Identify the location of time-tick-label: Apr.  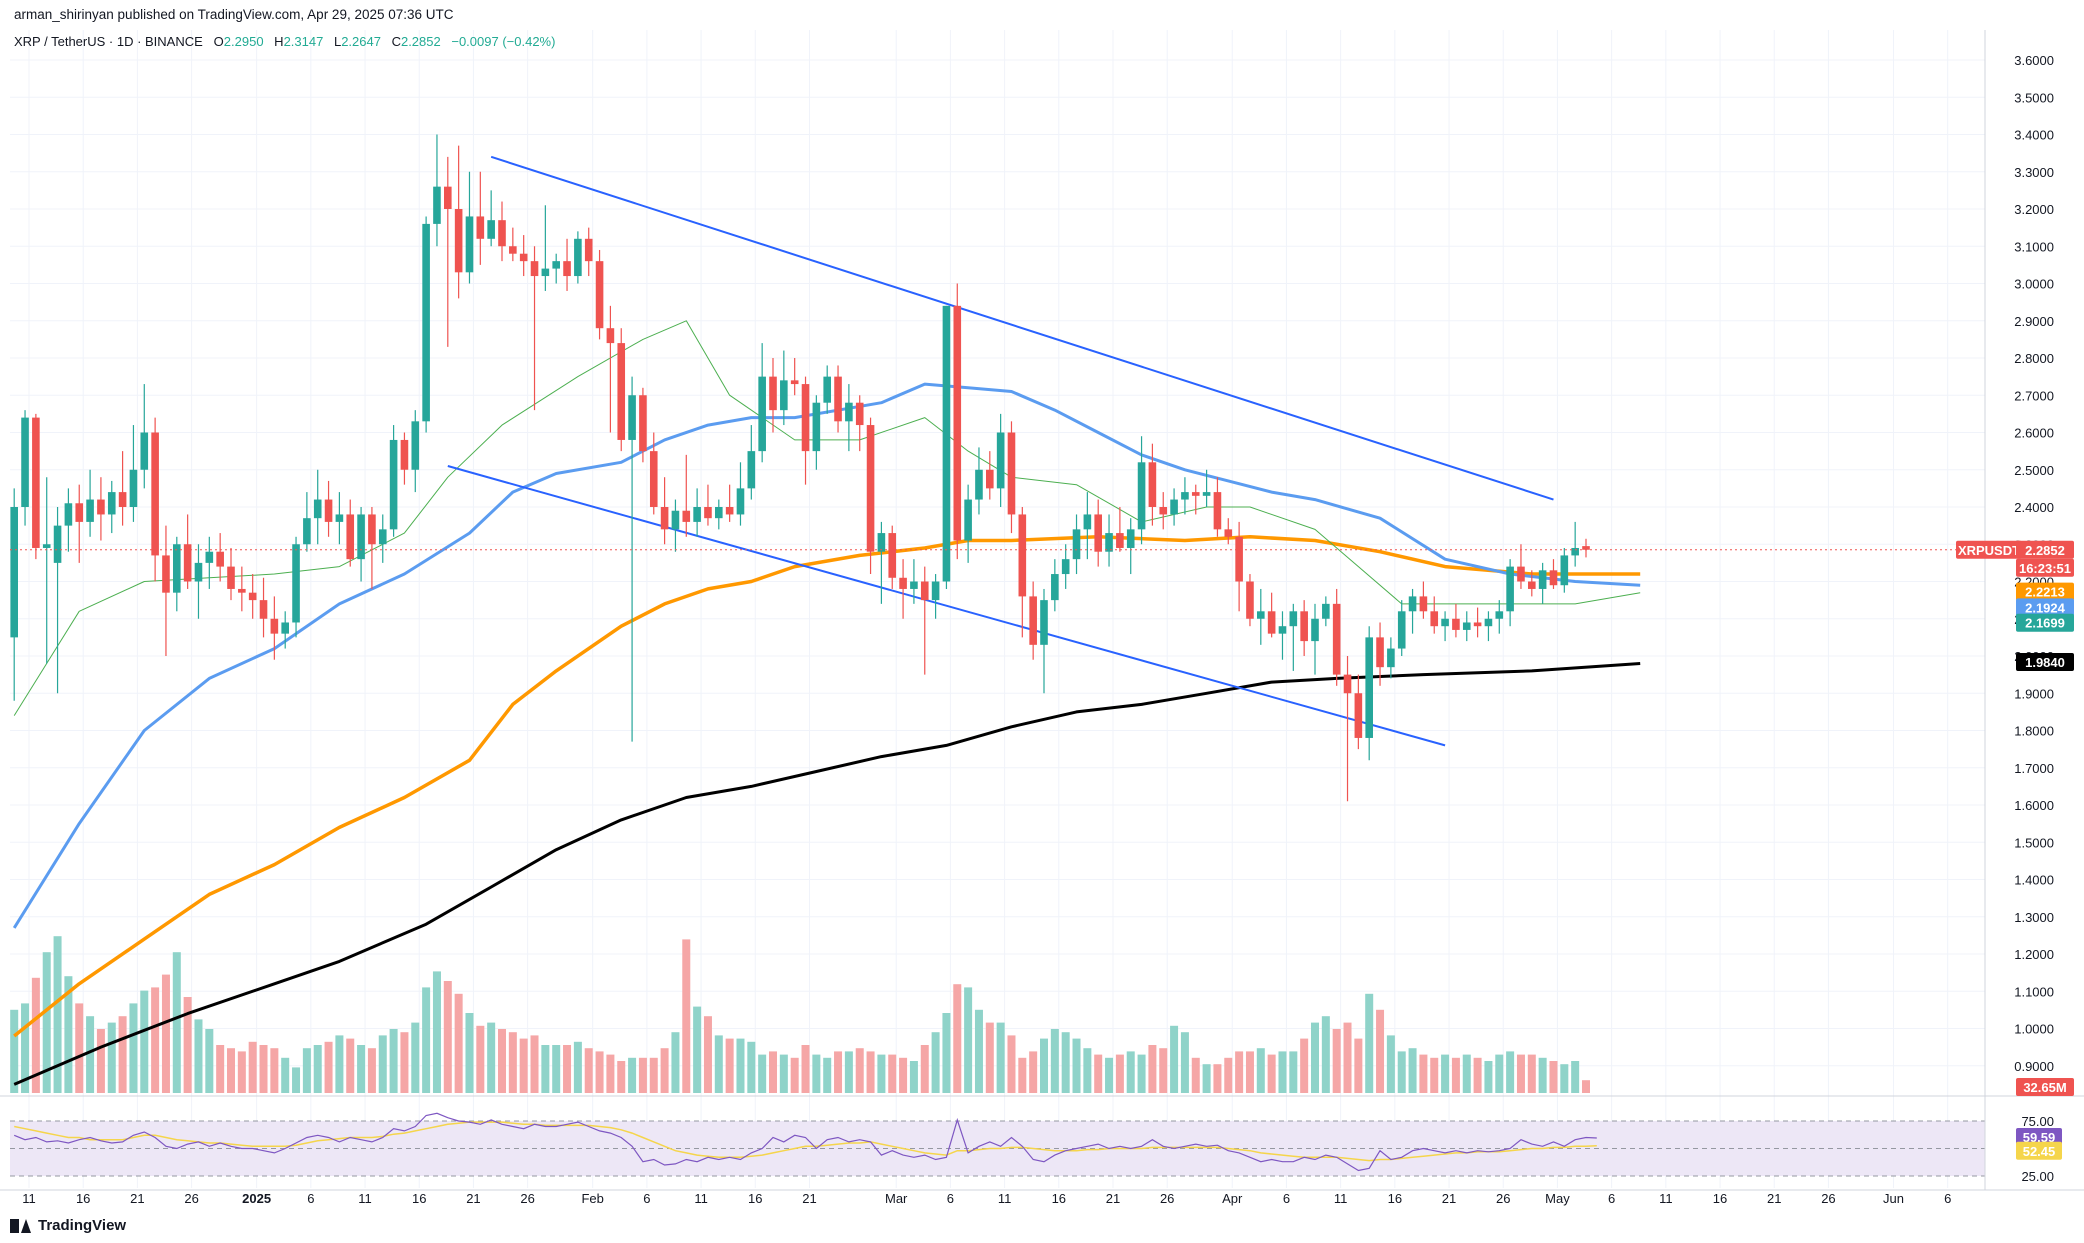
(1232, 1198).